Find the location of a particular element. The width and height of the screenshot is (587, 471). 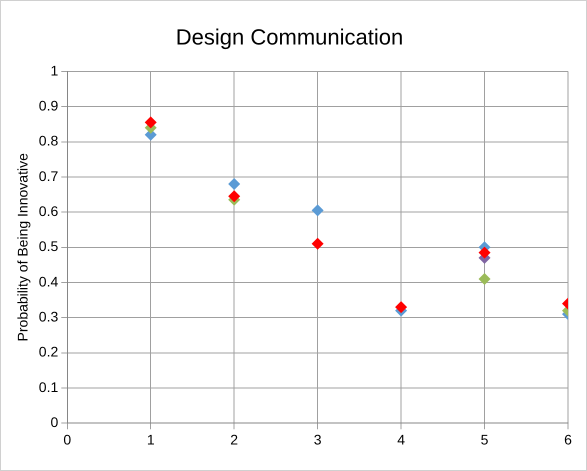

y-tick-label: 0.7 is located at coordinates (48, 176).